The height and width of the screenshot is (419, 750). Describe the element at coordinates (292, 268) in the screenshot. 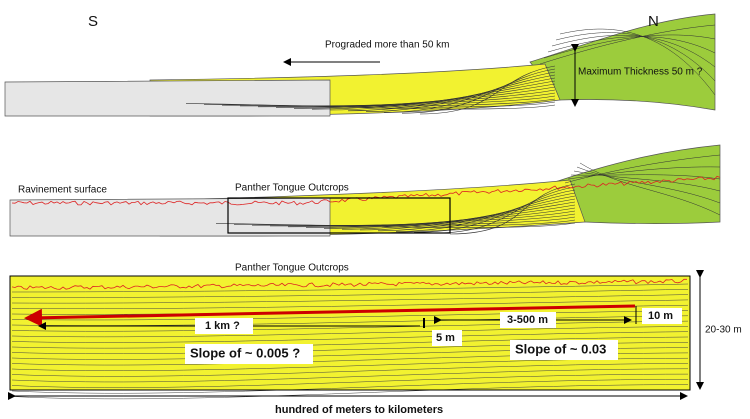

I see `outcrop-title: Panther Tongue Outcrops` at that location.